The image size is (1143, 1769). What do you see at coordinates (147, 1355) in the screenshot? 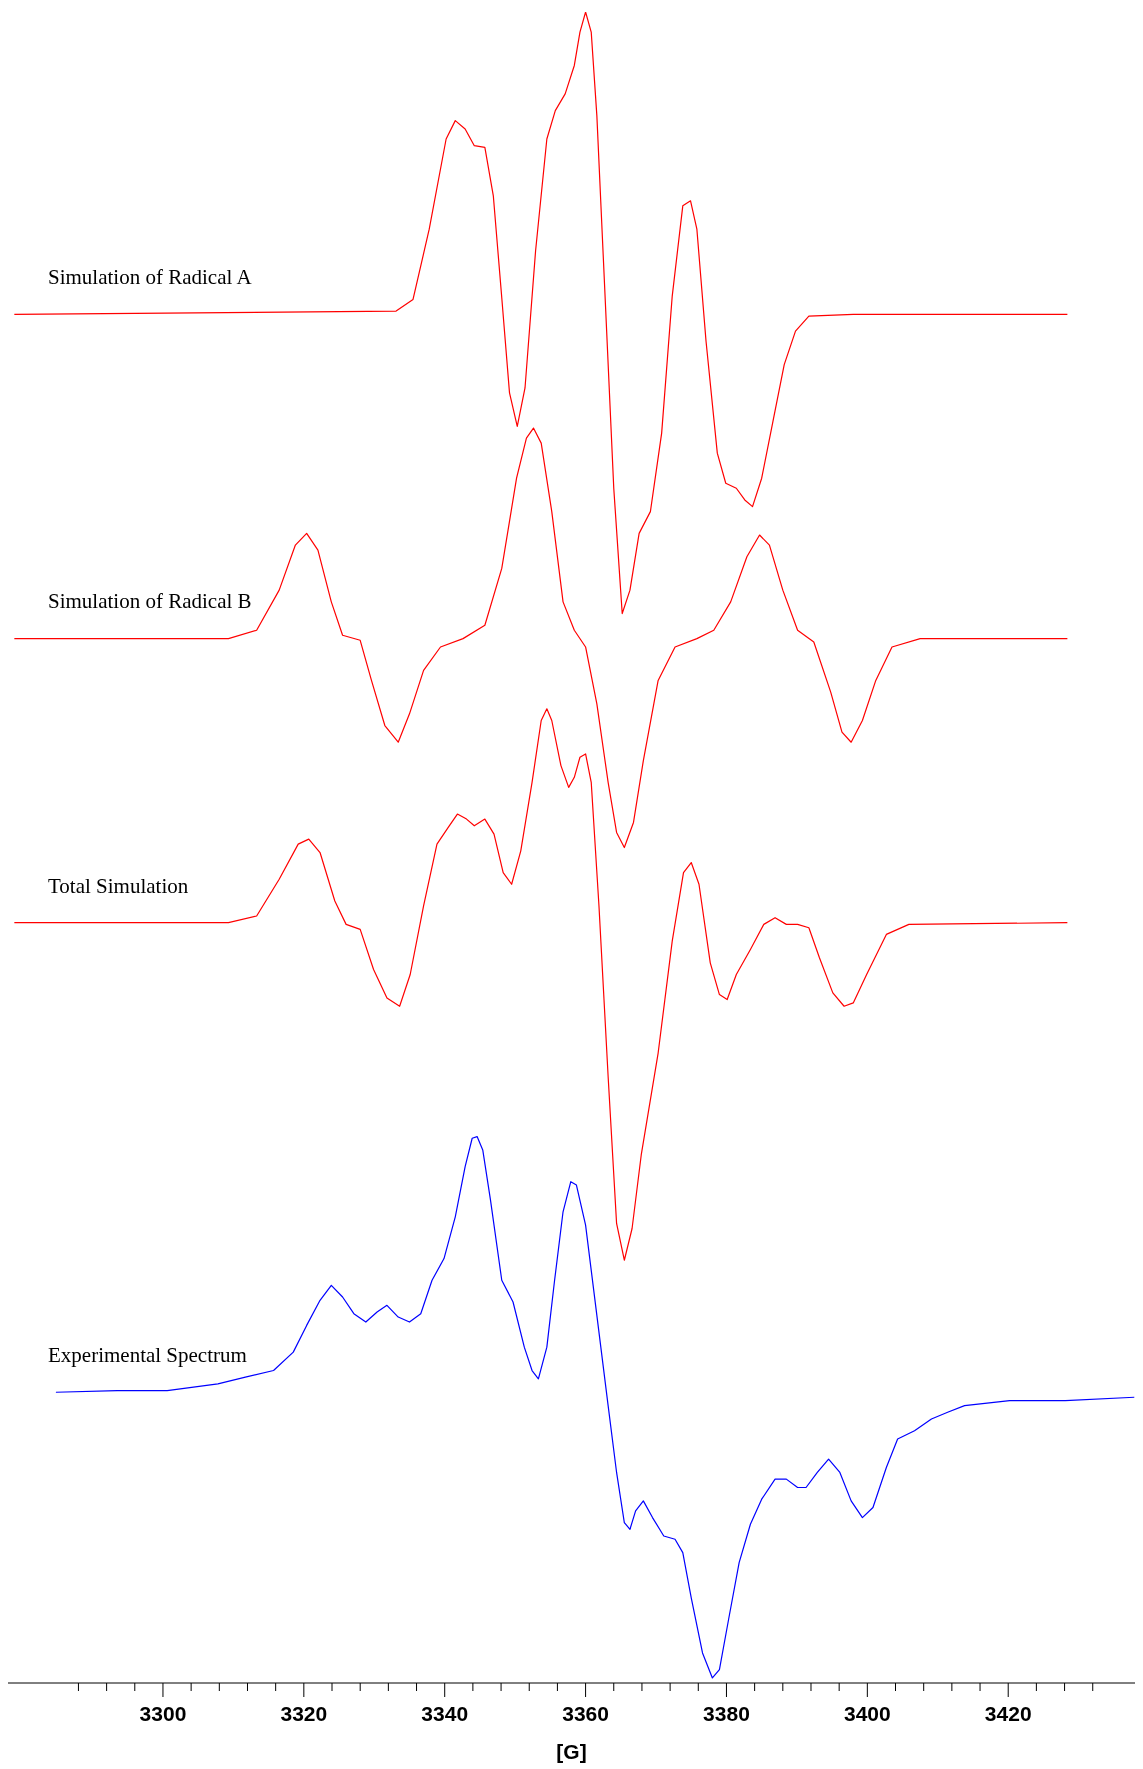
I see `series-label: Experimental Spectrum` at bounding box center [147, 1355].